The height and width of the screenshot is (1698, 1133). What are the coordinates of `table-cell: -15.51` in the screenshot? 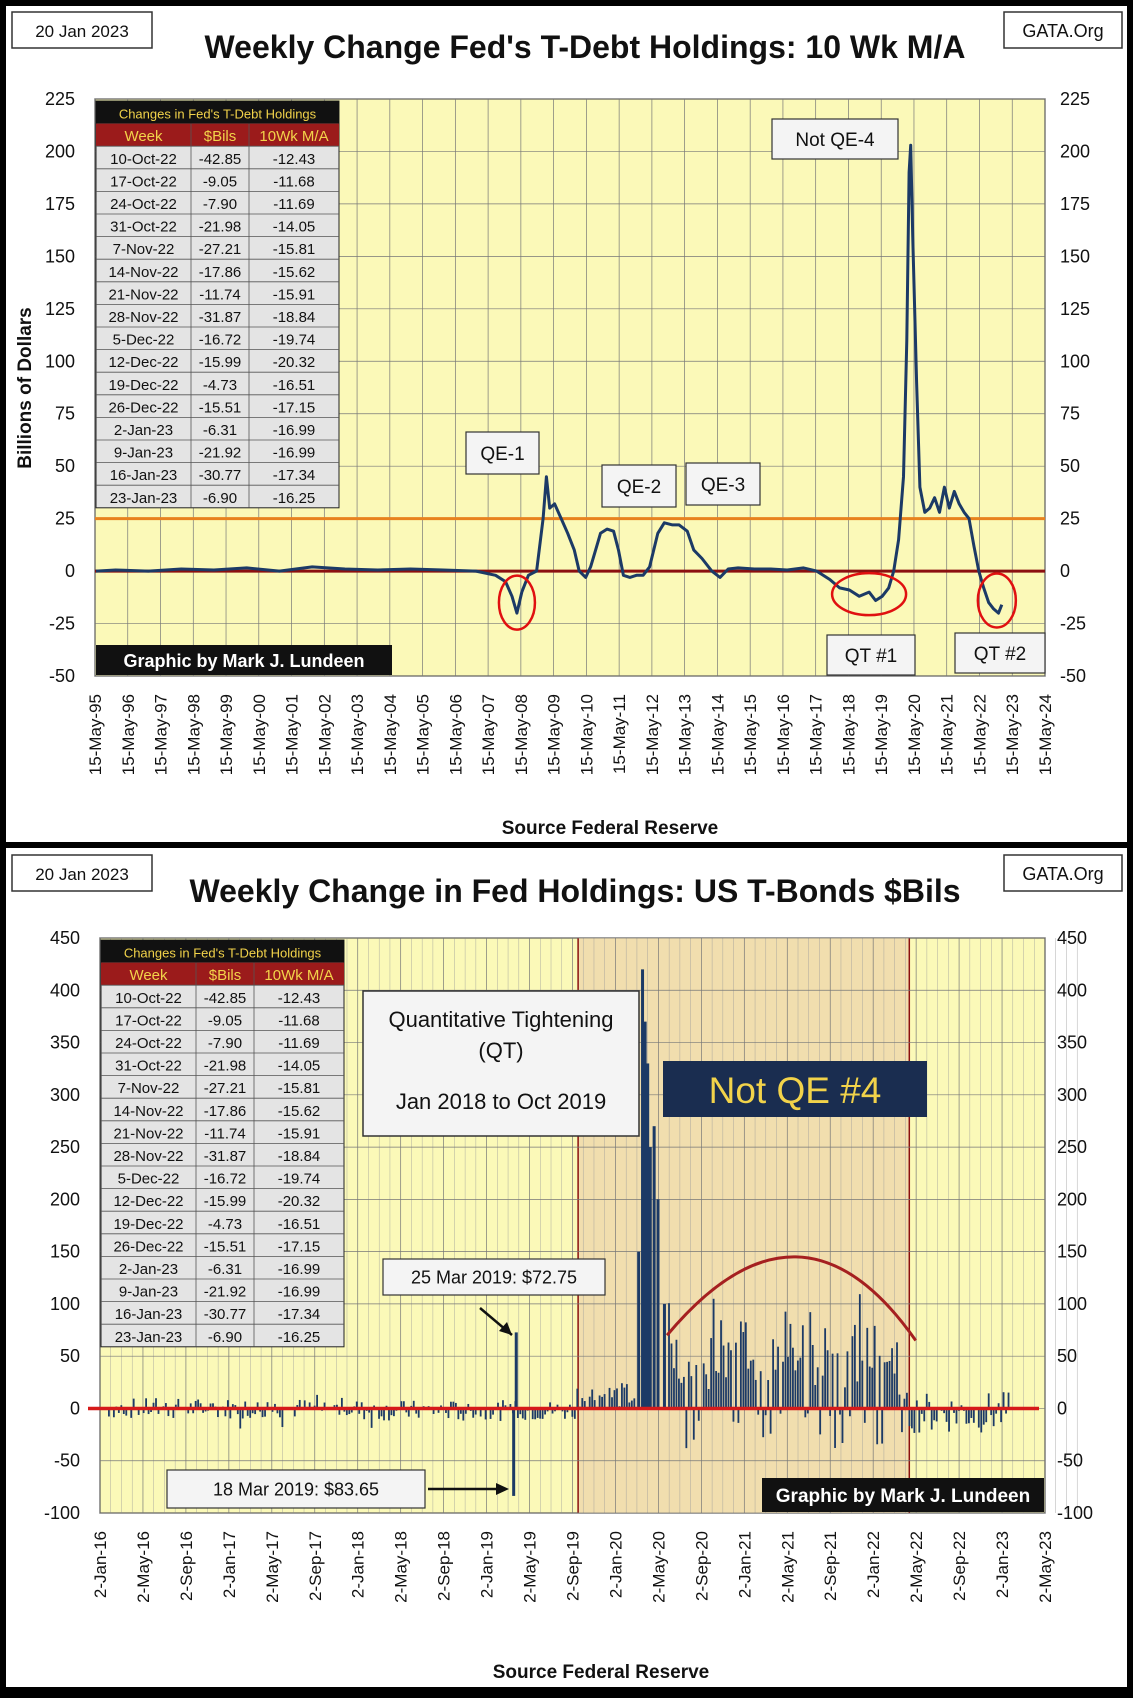 It's located at (220, 407).